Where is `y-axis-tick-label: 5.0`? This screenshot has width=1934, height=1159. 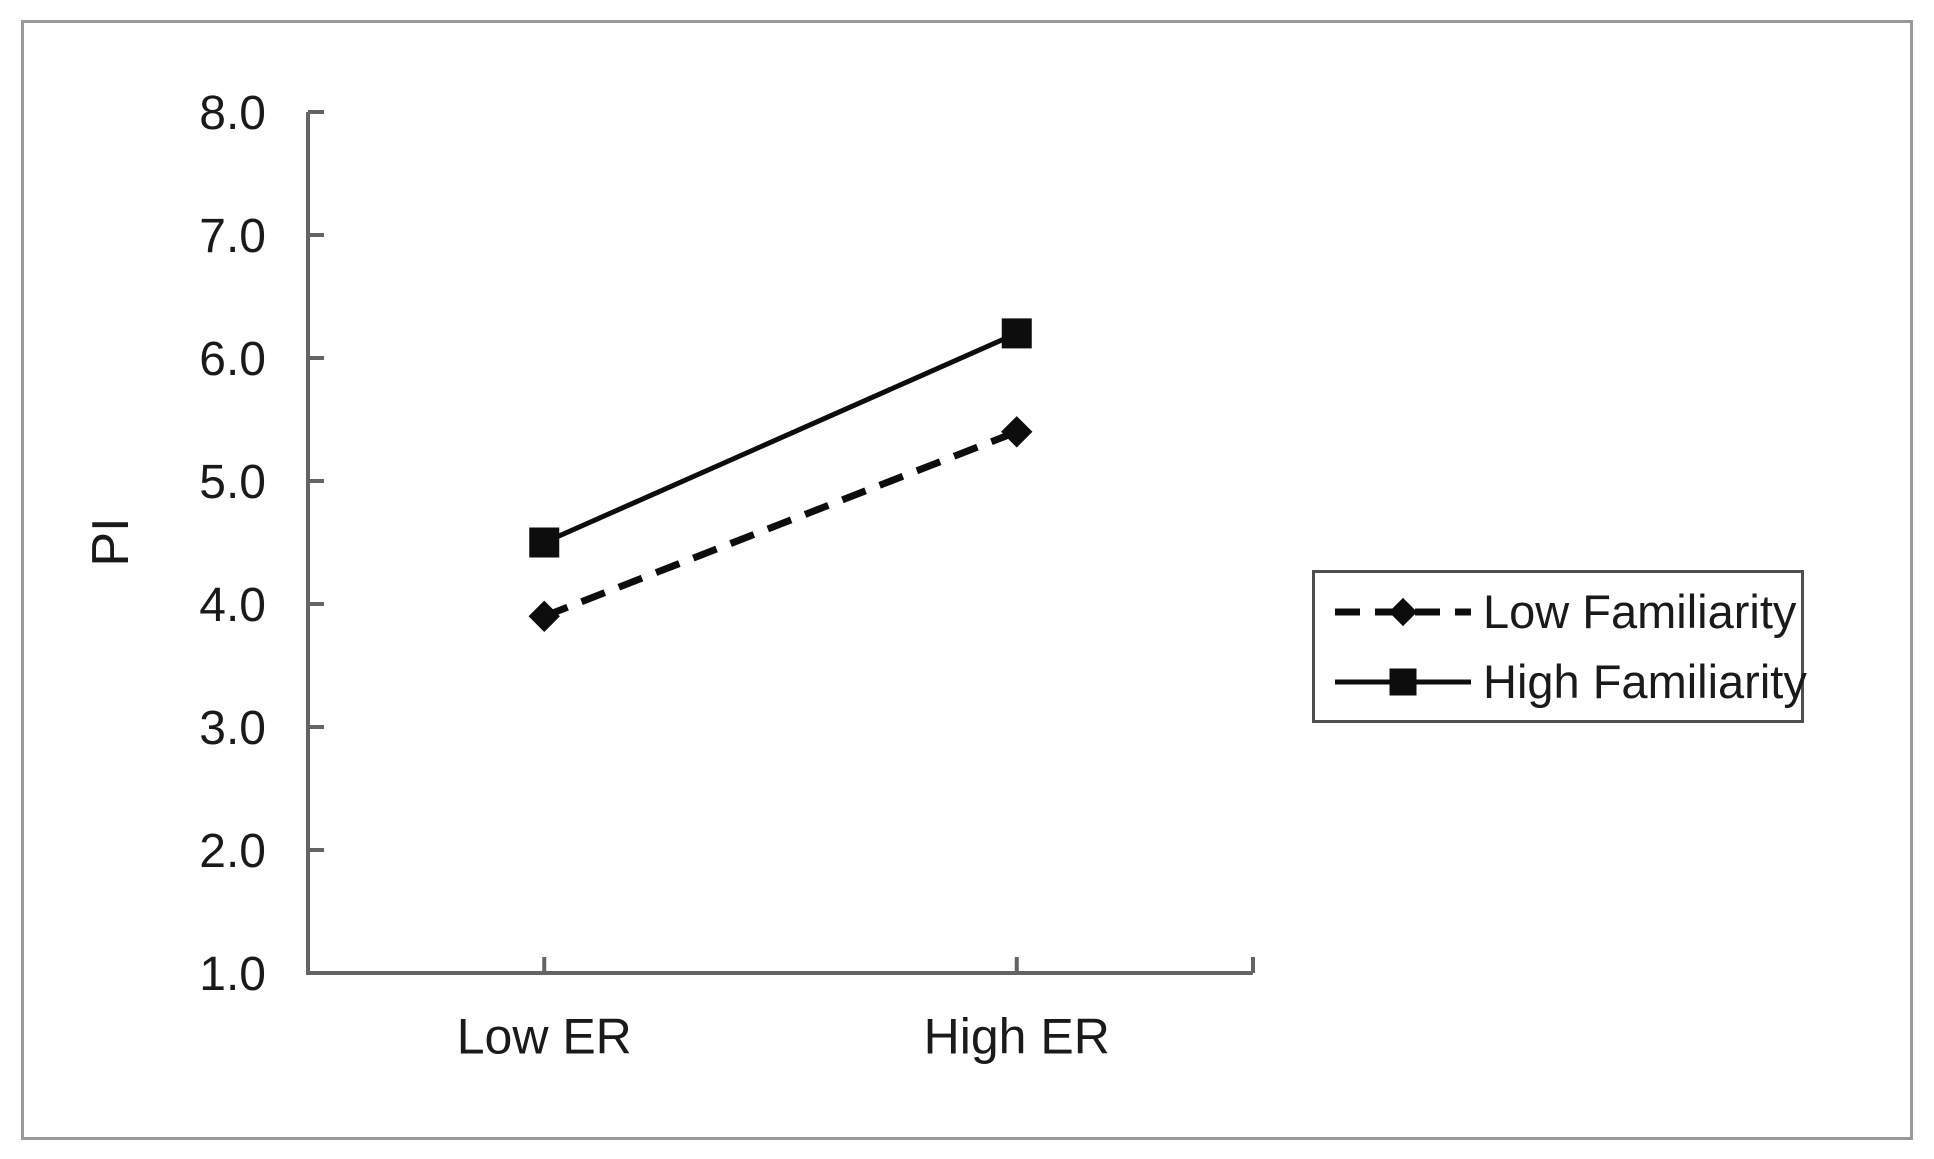 y-axis-tick-label: 5.0 is located at coordinates (232, 482).